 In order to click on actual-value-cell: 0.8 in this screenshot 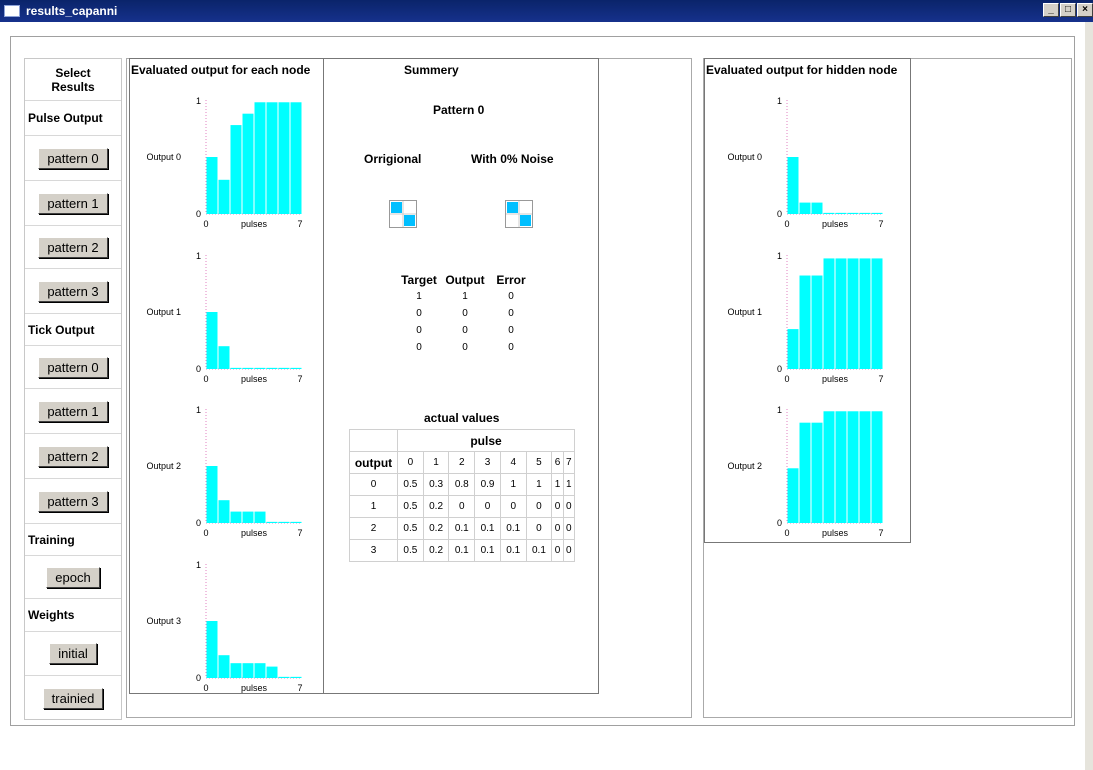, I will do `click(462, 484)`.